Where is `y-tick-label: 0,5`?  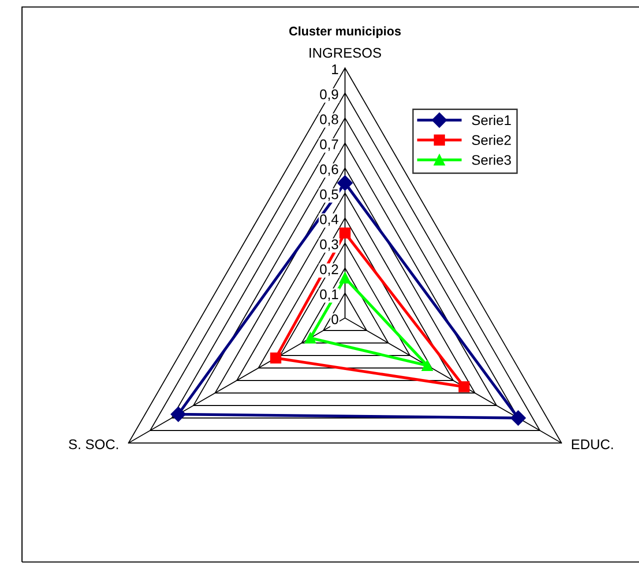 y-tick-label: 0,5 is located at coordinates (329, 195).